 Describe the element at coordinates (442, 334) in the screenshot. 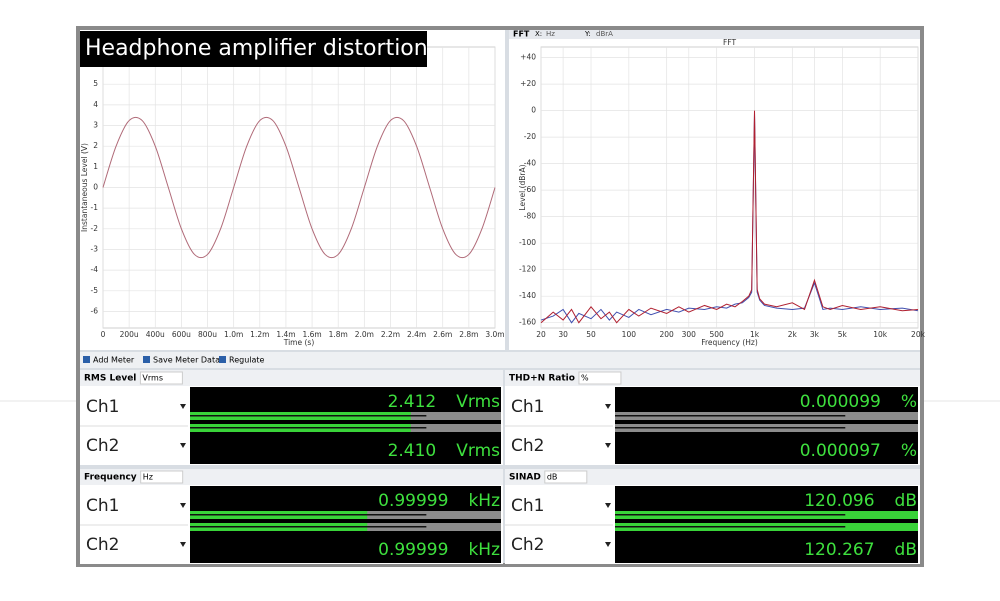

I see `x-tick-label: 2.6m` at that location.